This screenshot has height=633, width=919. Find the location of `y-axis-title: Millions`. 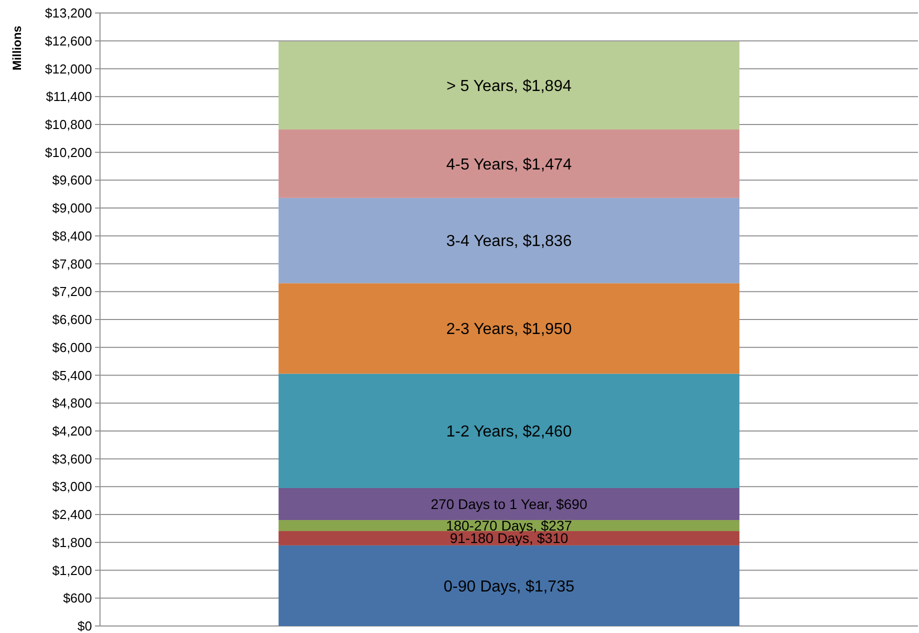

y-axis-title: Millions is located at coordinates (17, 47).